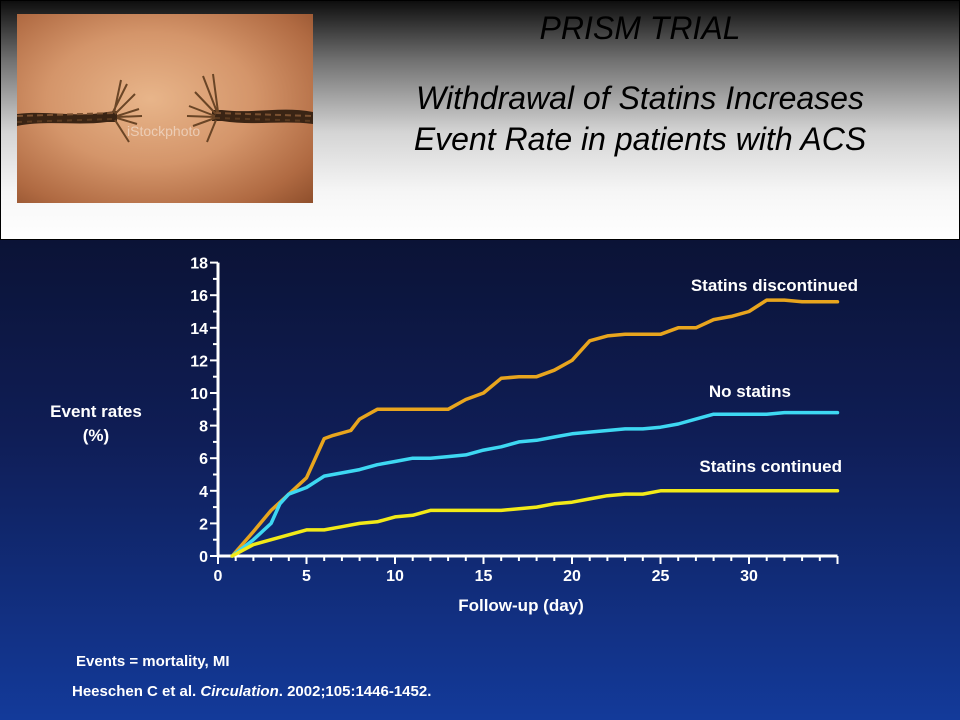 This screenshot has width=960, height=720. What do you see at coordinates (239, 691) in the screenshot?
I see `citation-journal: Circulation` at bounding box center [239, 691].